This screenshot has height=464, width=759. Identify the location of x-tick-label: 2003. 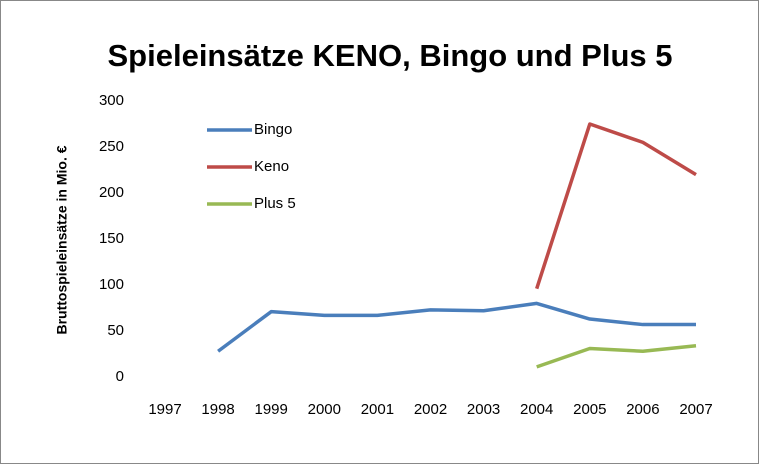
(483, 409).